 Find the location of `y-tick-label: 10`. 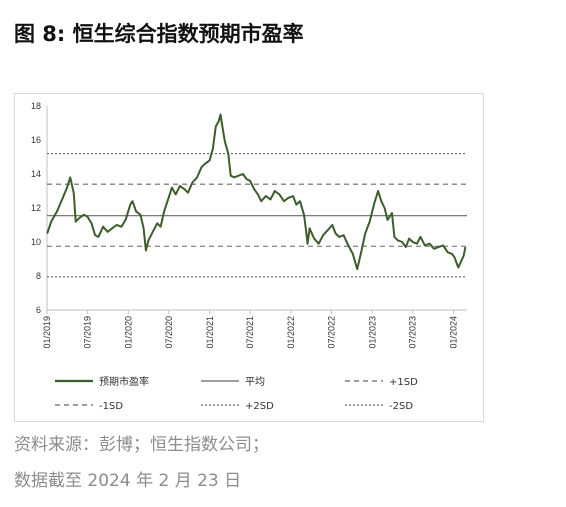

y-tick-label: 10 is located at coordinates (36, 242).